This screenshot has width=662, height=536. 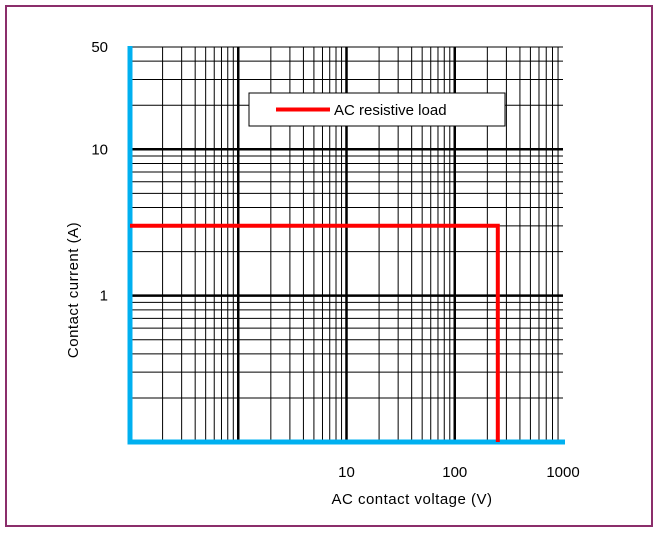 What do you see at coordinates (562, 472) in the screenshot?
I see `x-tick-label: 1000` at bounding box center [562, 472].